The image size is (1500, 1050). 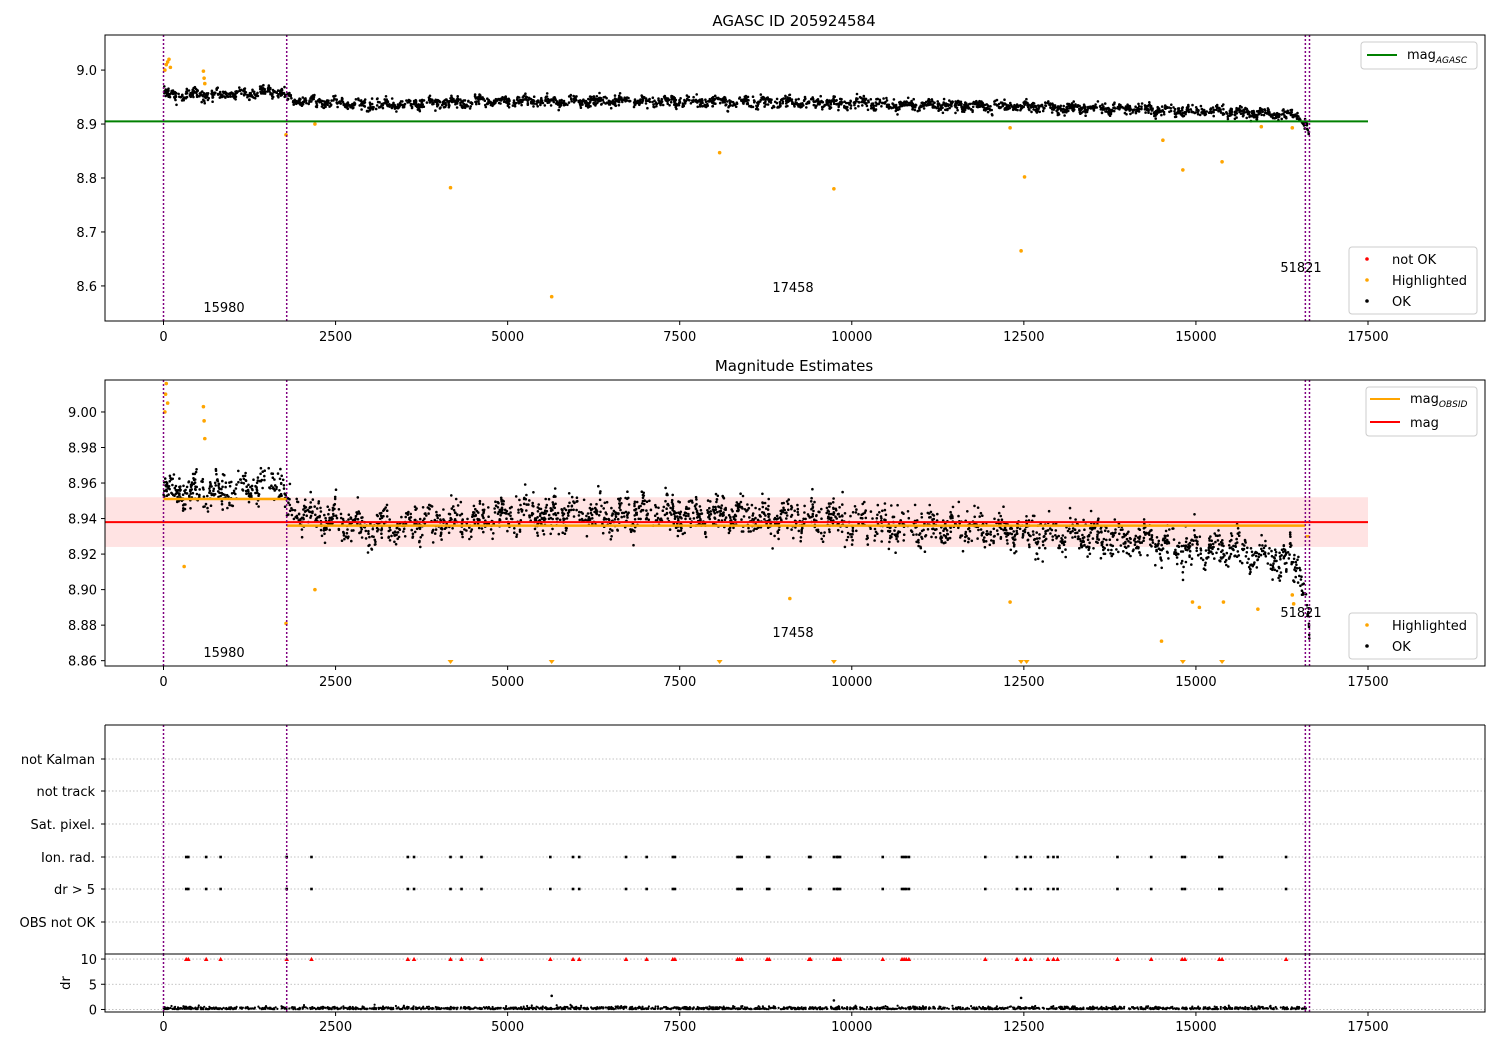 What do you see at coordinates (223, 653) in the screenshot?
I see `panel2-obsid-label-1: 15980` at bounding box center [223, 653].